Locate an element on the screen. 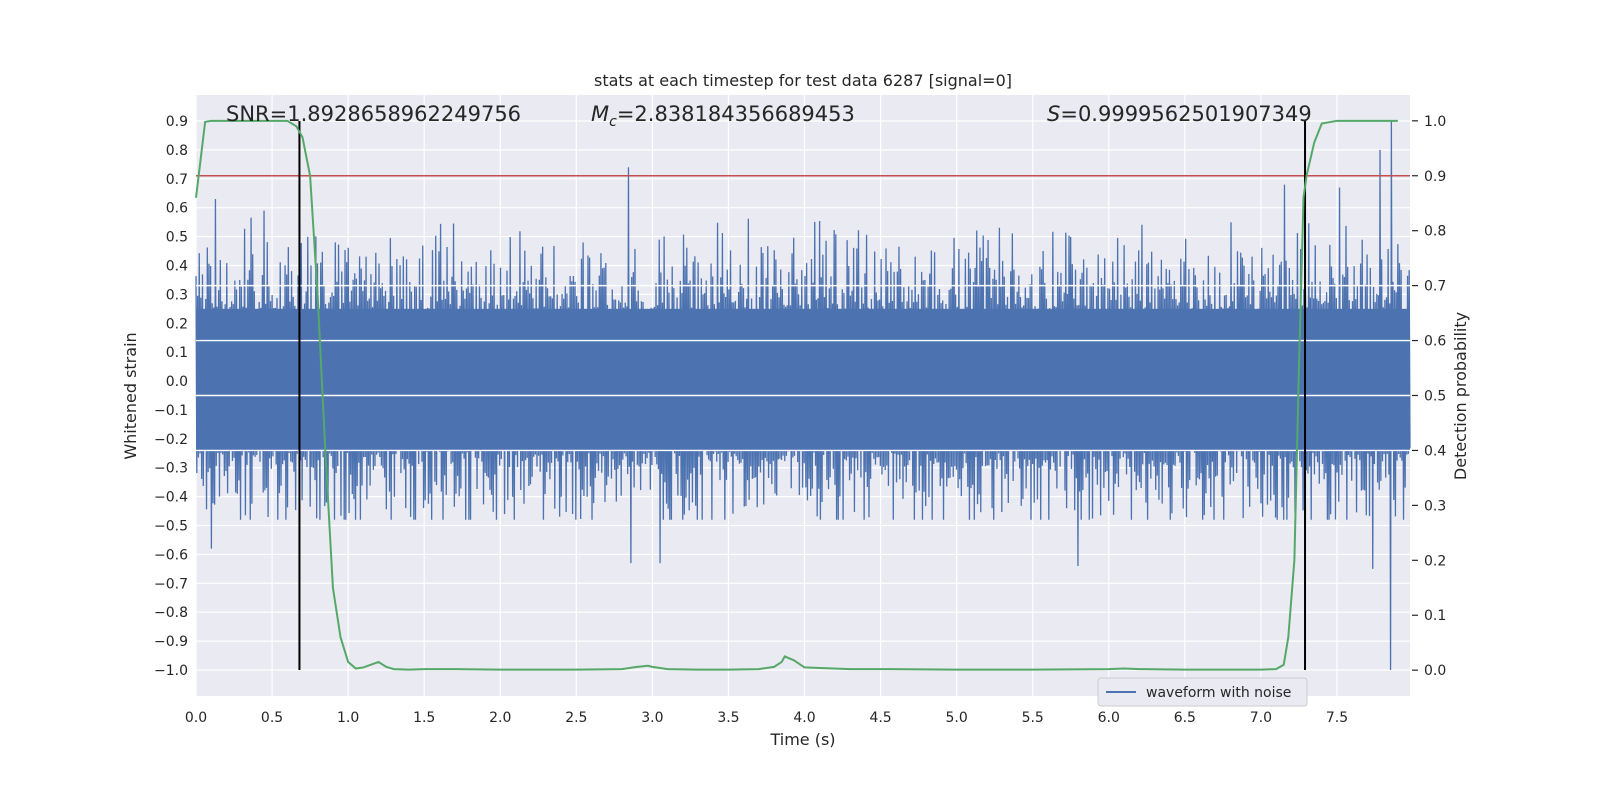 The width and height of the screenshot is (1600, 804). y-tick-label: −0.5 is located at coordinates (171, 527).